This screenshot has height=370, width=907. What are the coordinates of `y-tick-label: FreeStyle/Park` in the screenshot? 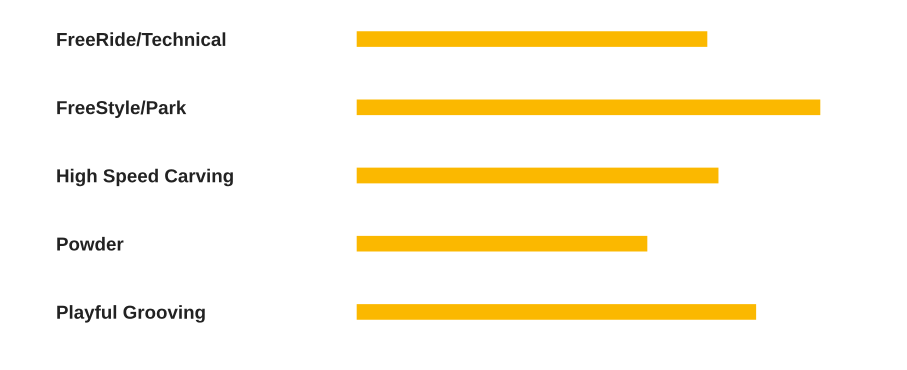 It's located at (121, 109).